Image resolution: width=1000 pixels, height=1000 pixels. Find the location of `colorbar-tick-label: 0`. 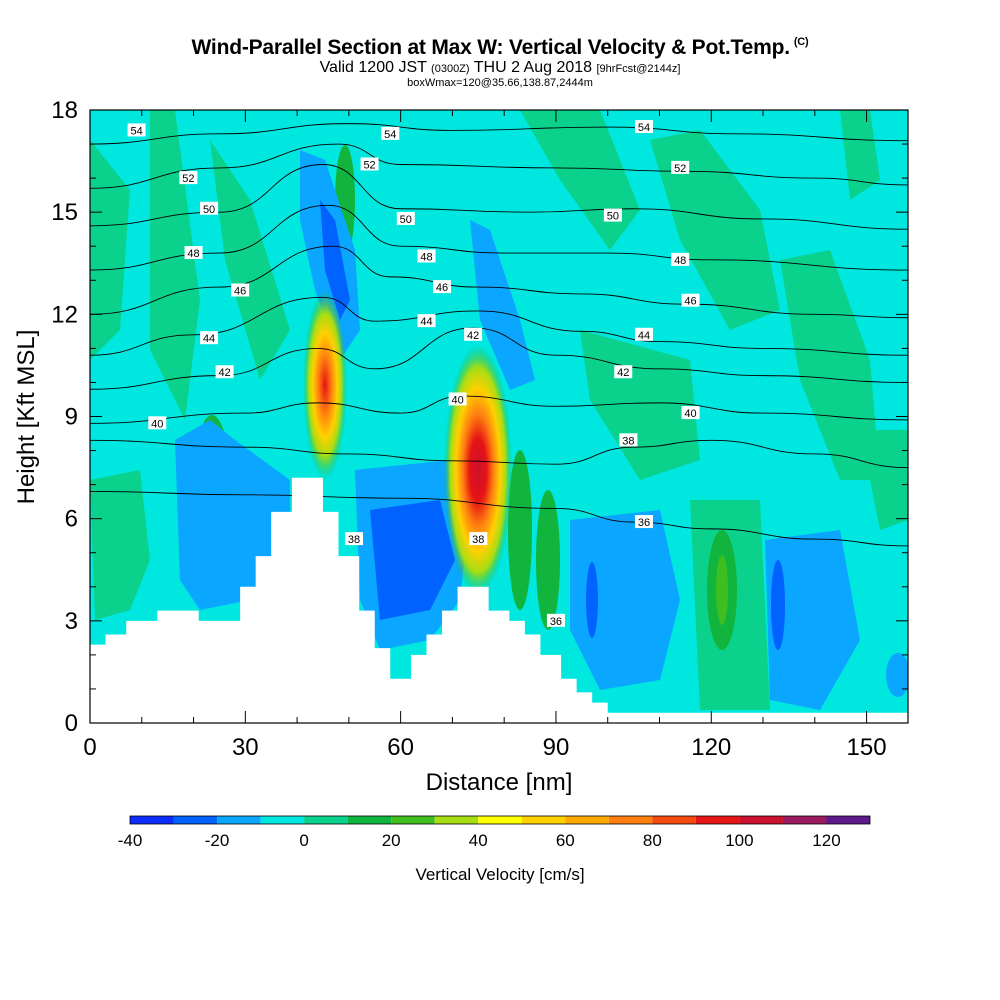

colorbar-tick-label: 0 is located at coordinates (303, 840).